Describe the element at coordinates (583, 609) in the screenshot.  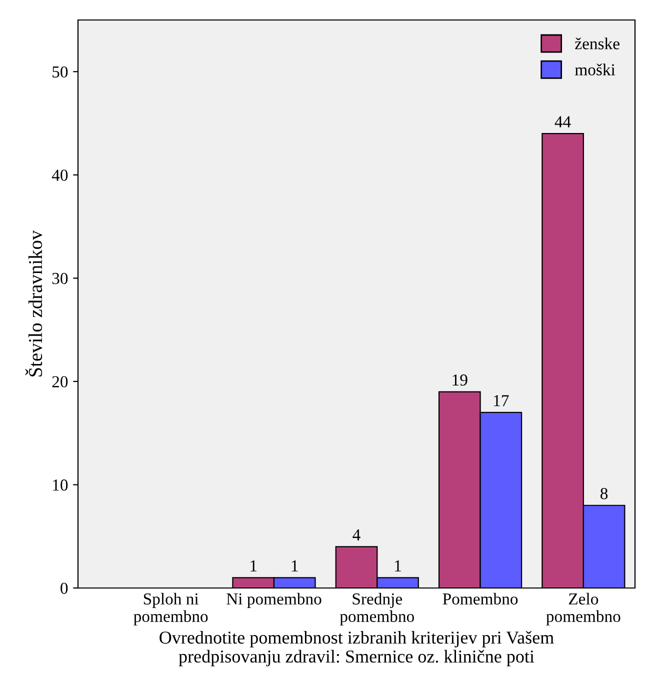
I see `x-tick-label: Zelo pomembno` at that location.